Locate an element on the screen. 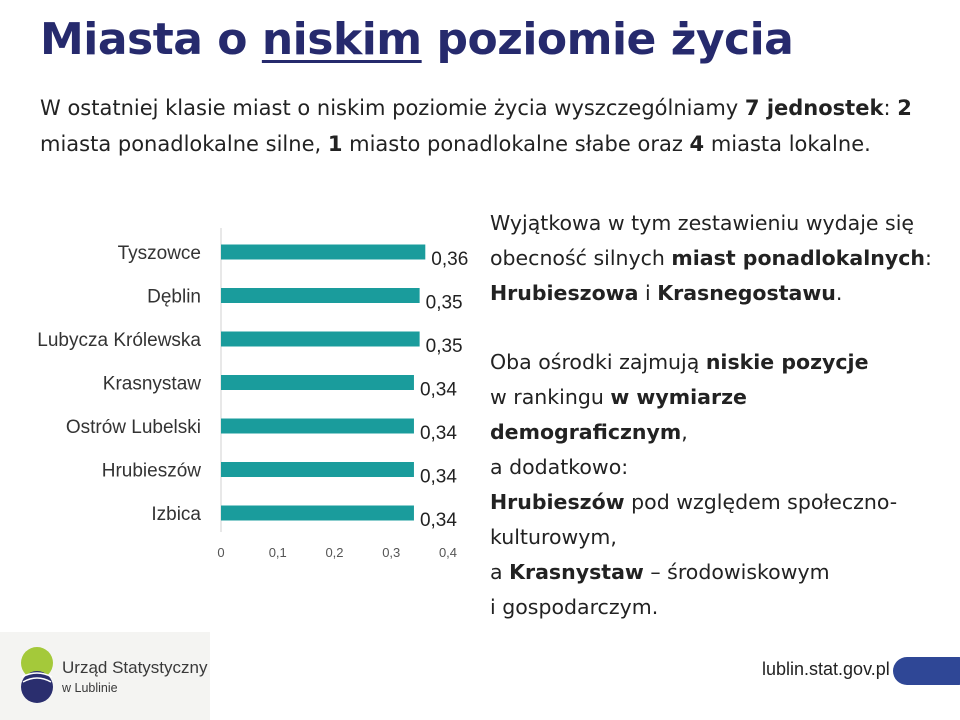 The height and width of the screenshot is (720, 960). office-logo: Urząd Statystyczny w Lublinie is located at coordinates (105, 676).